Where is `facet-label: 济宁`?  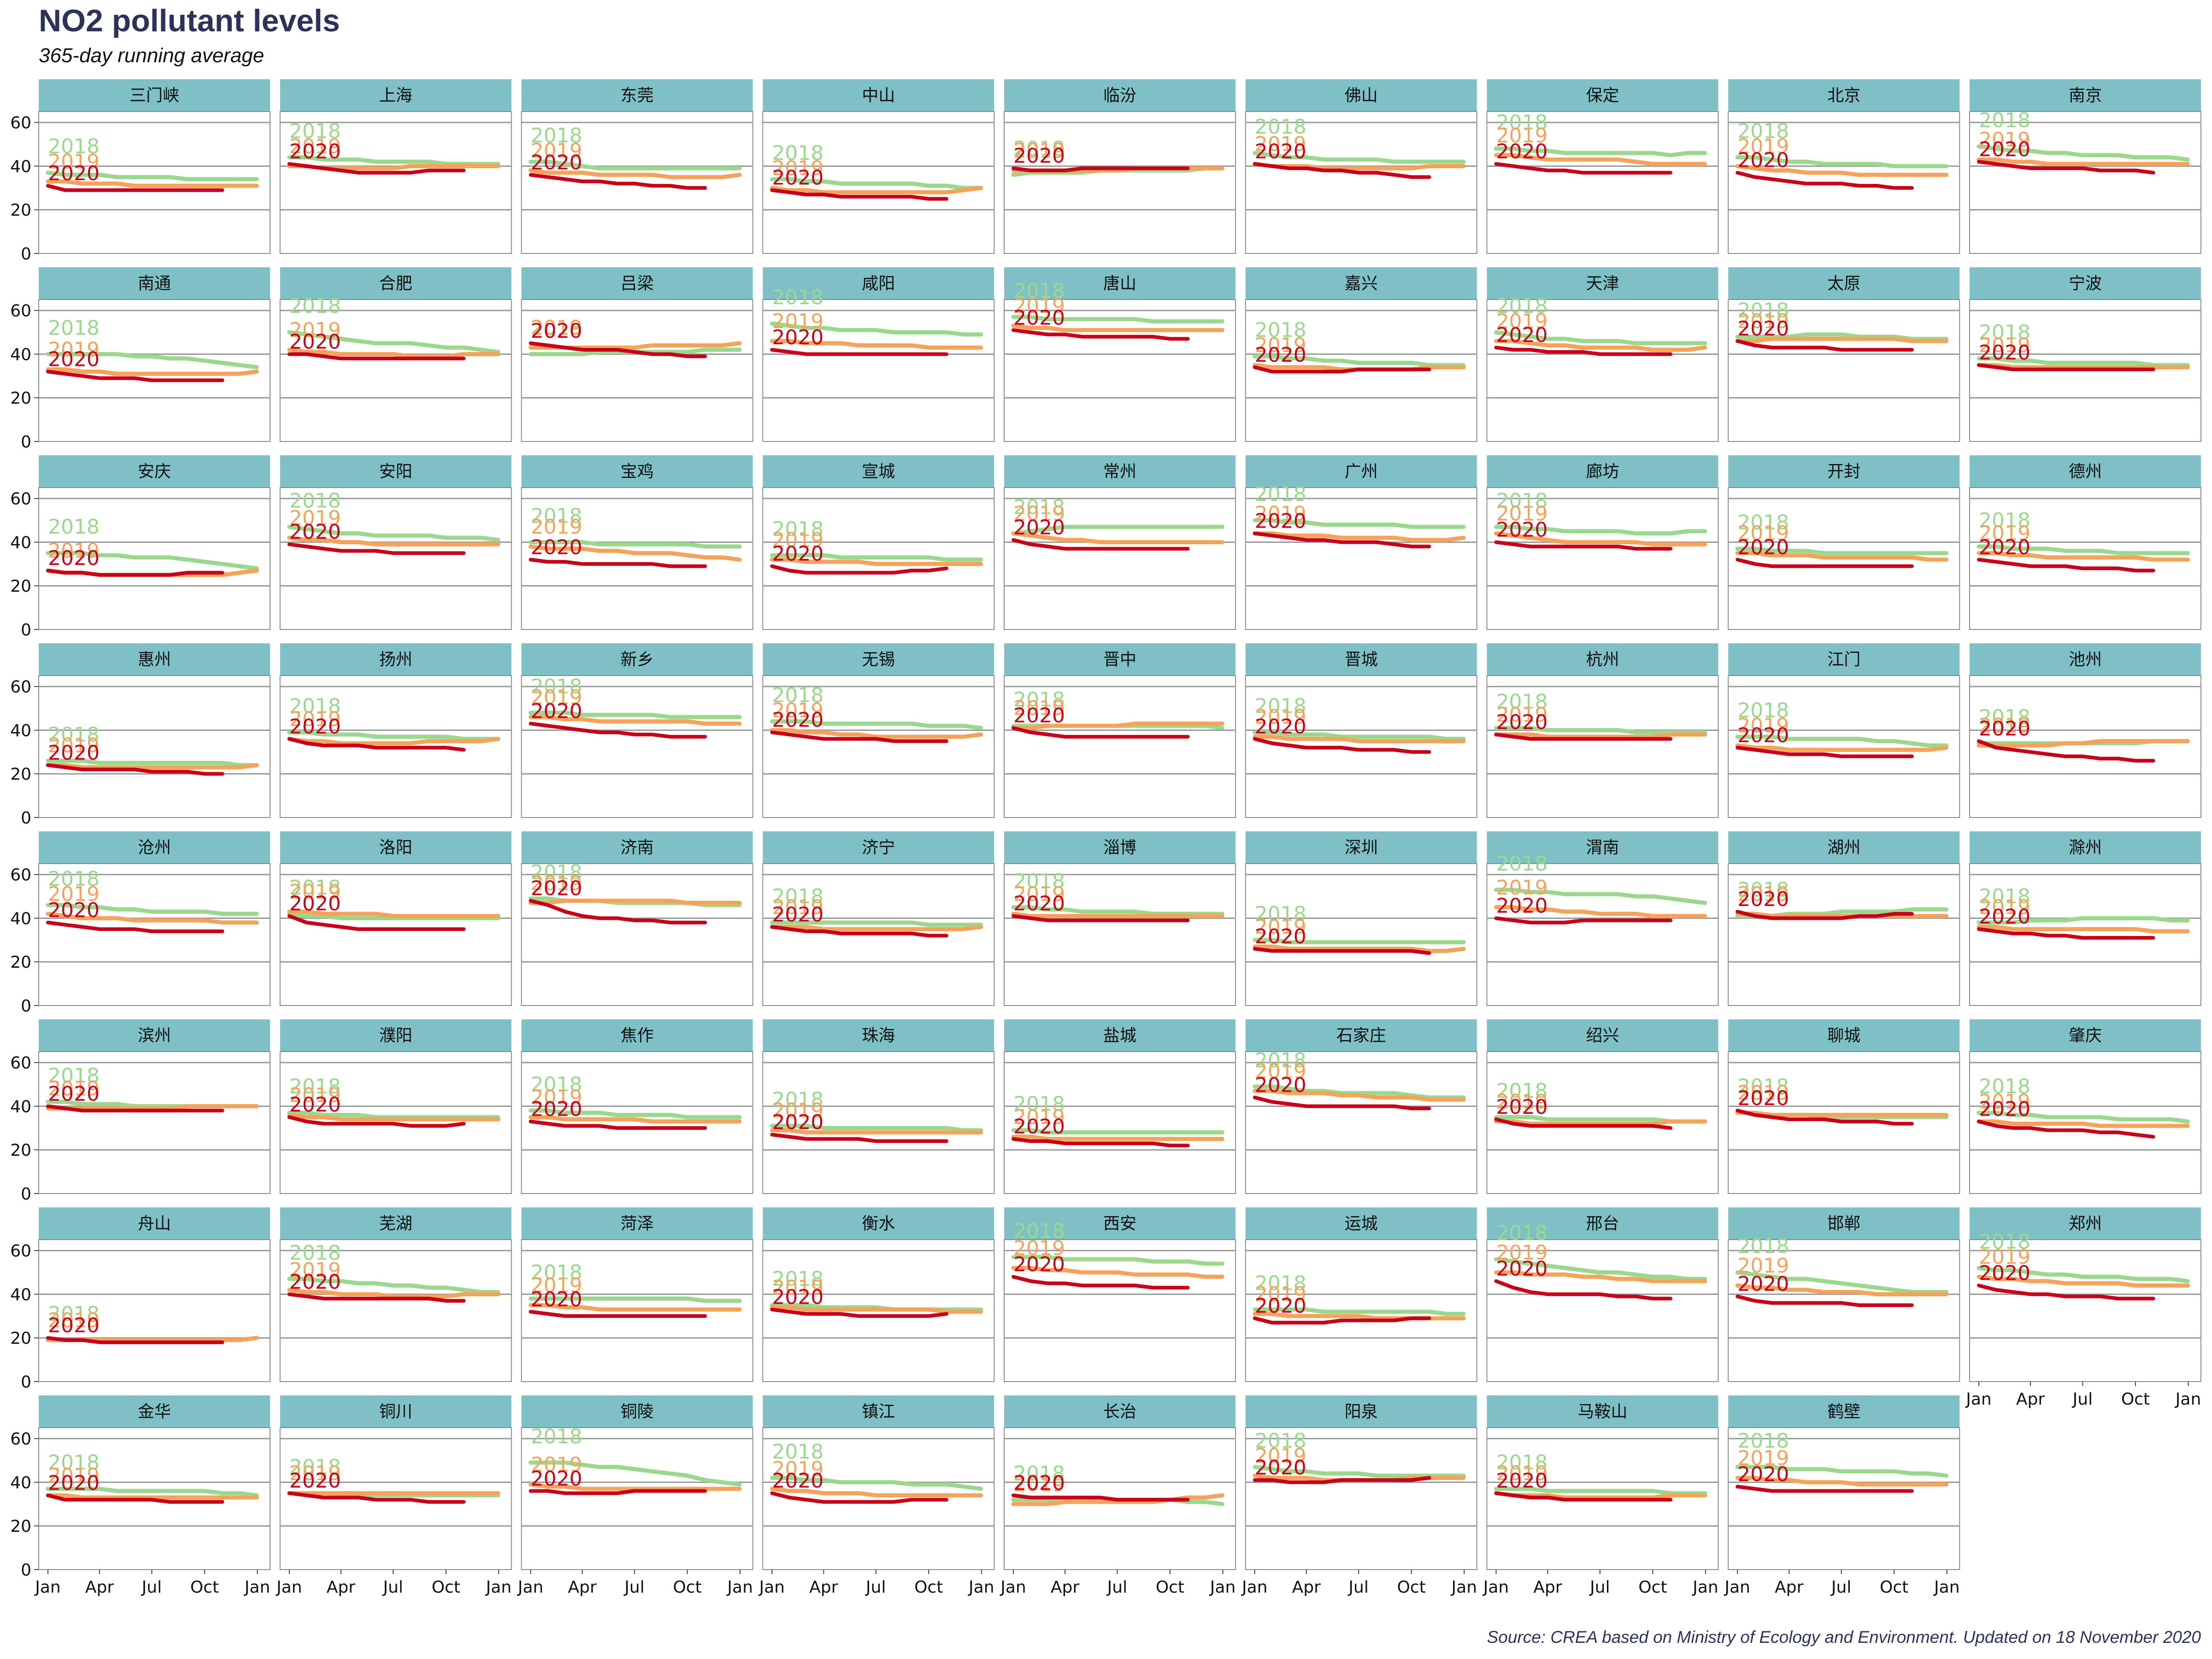
facet-label: 济宁 is located at coordinates (878, 847).